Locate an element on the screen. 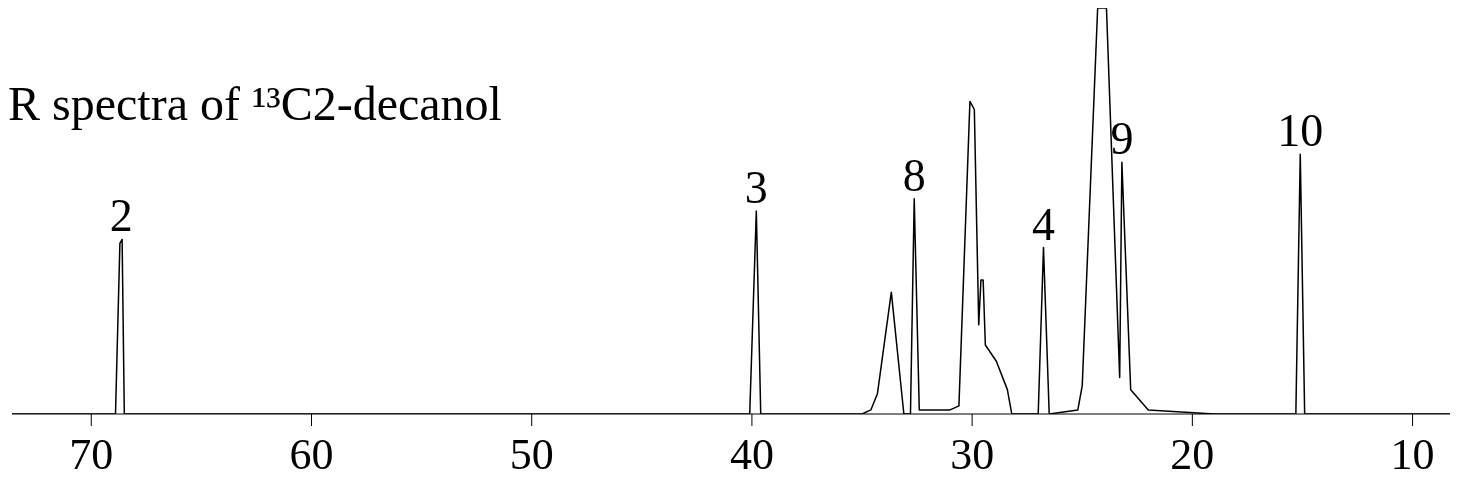  x-tick-label: 40 is located at coordinates (751, 455).